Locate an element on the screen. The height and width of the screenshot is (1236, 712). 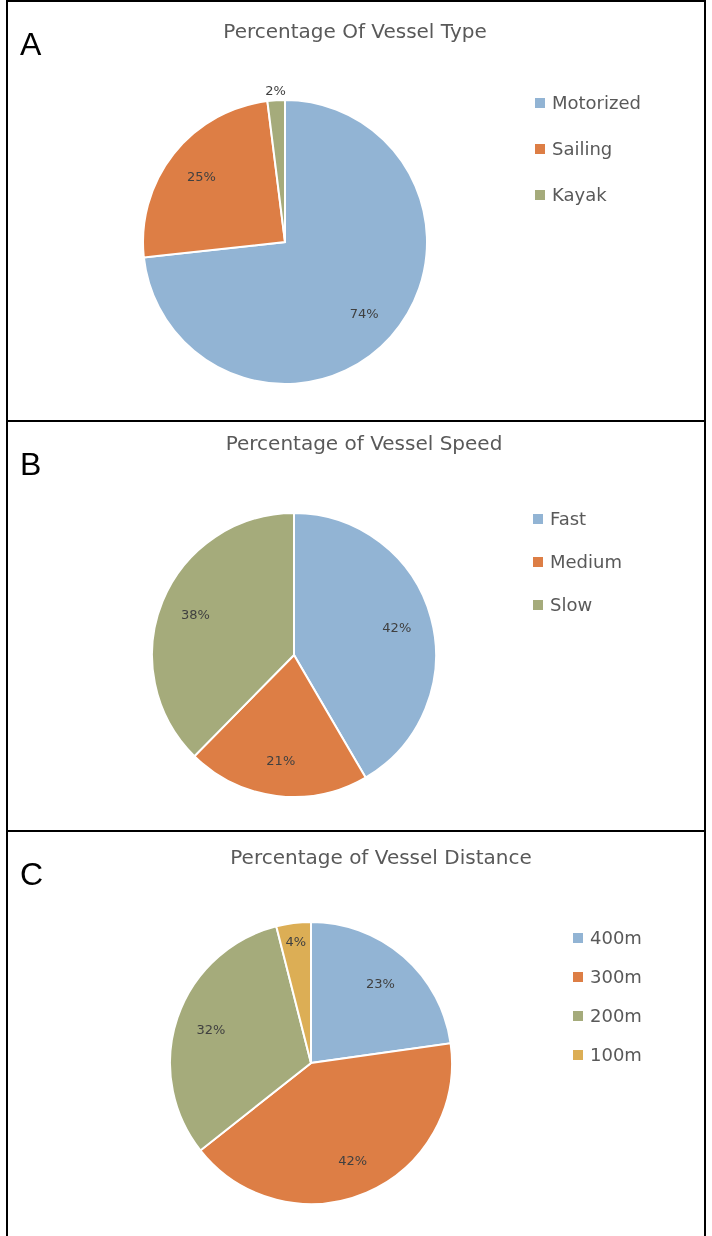
chart-title: Percentage Of Vessel Type is located at coordinates (355, 31).